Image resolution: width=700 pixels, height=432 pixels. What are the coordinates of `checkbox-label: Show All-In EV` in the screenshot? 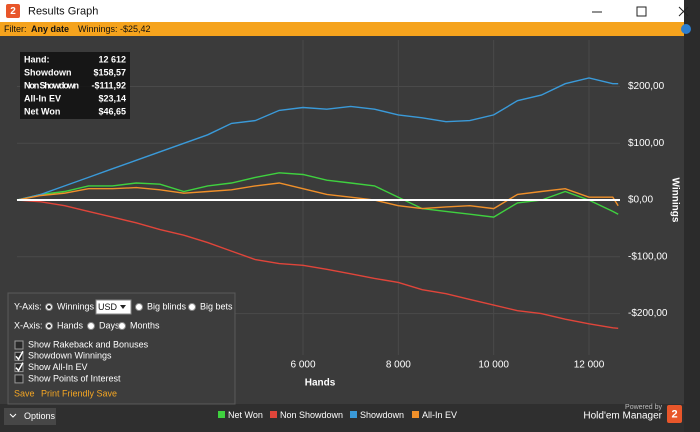 It's located at (58, 367).